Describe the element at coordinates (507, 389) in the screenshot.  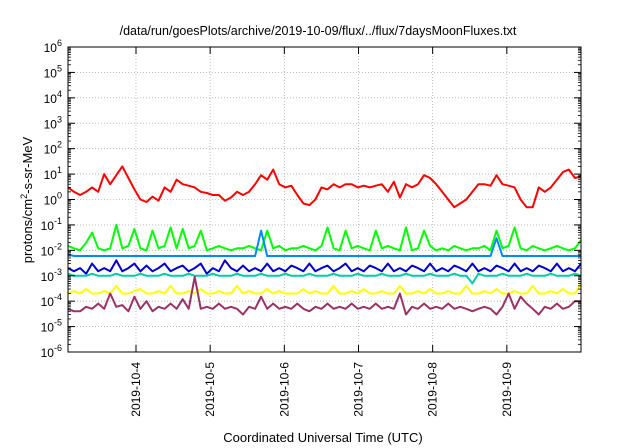
I see `x-tick-label: 2019-10-9` at that location.